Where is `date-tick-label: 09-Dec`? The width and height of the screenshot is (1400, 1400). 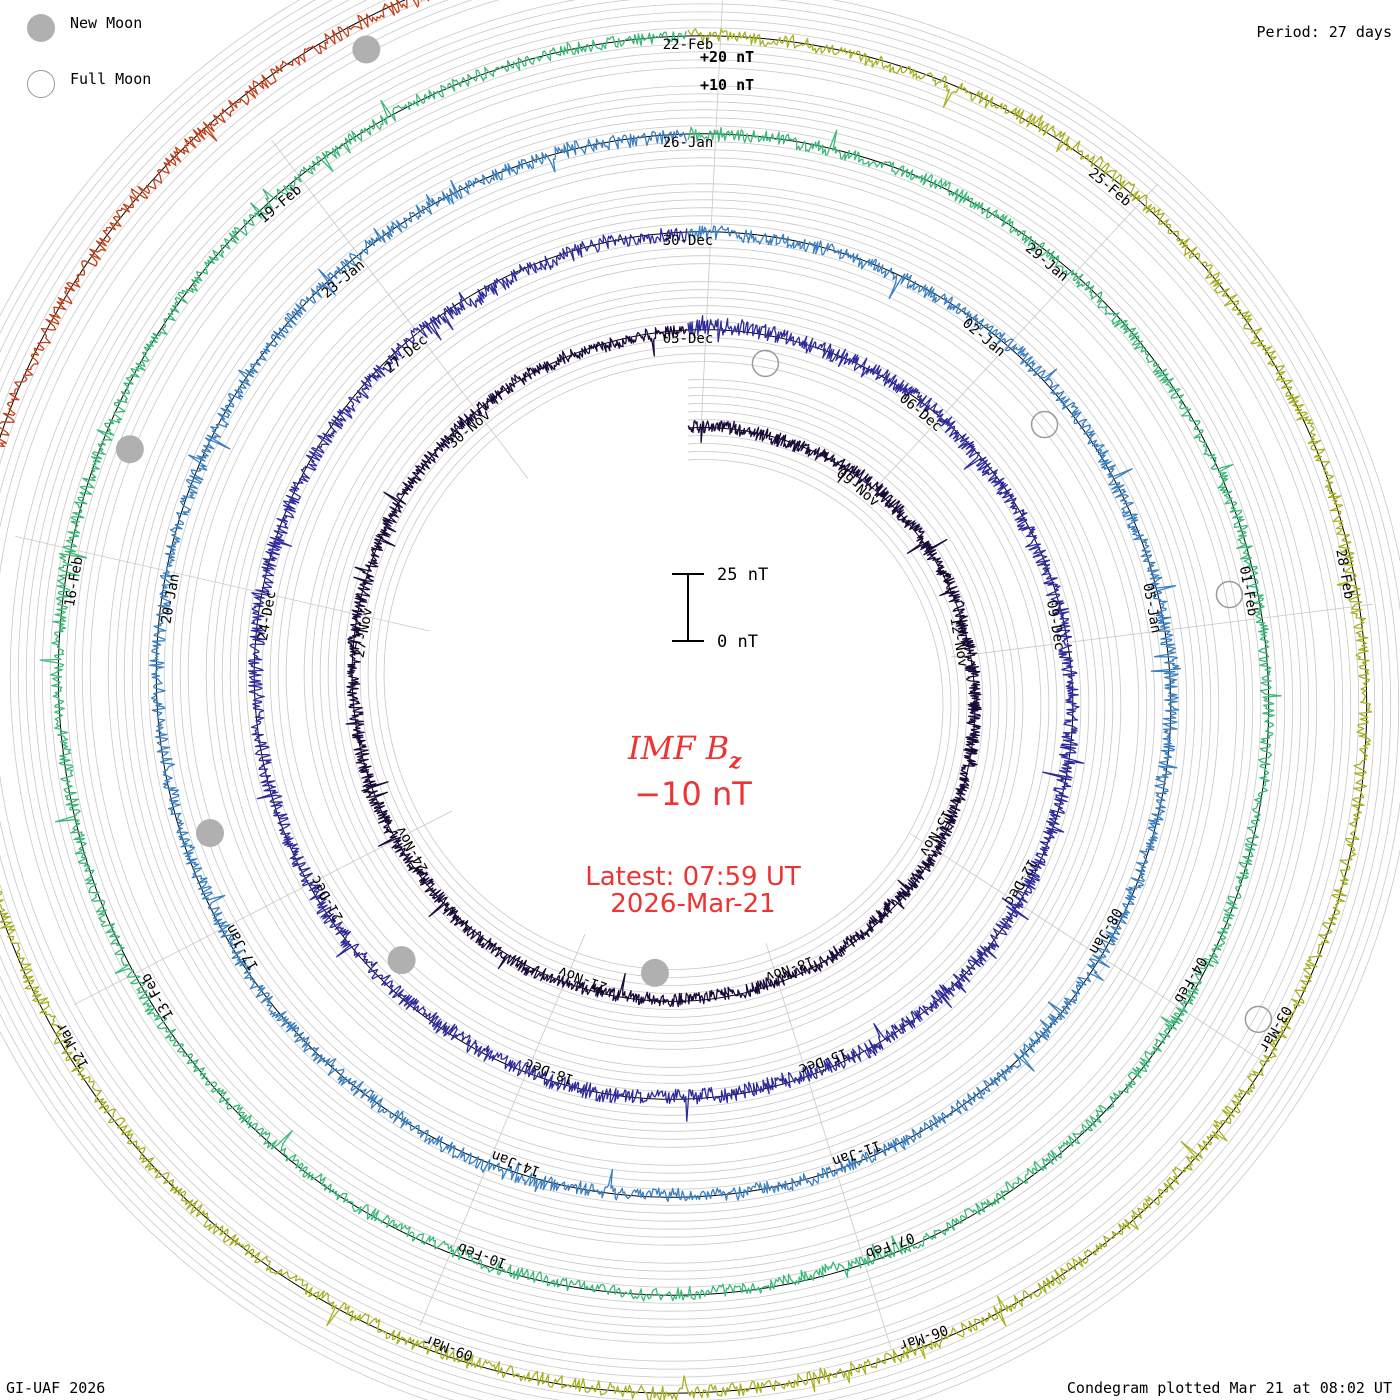 date-tick-label: 09-Dec is located at coordinates (1055, 625).